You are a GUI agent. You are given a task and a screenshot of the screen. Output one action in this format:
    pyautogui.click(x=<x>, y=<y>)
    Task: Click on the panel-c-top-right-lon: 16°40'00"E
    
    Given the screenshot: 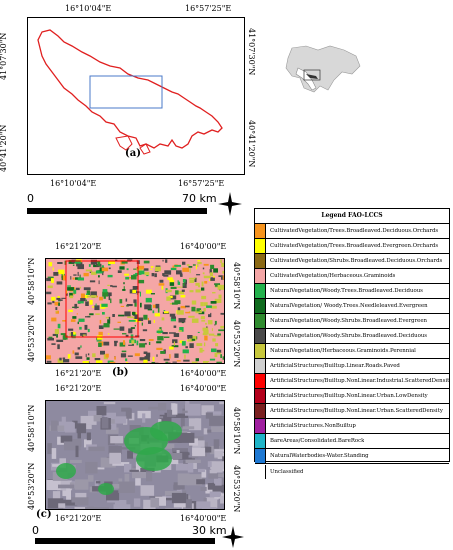 What is the action you would take?
    pyautogui.click(x=203, y=388)
    